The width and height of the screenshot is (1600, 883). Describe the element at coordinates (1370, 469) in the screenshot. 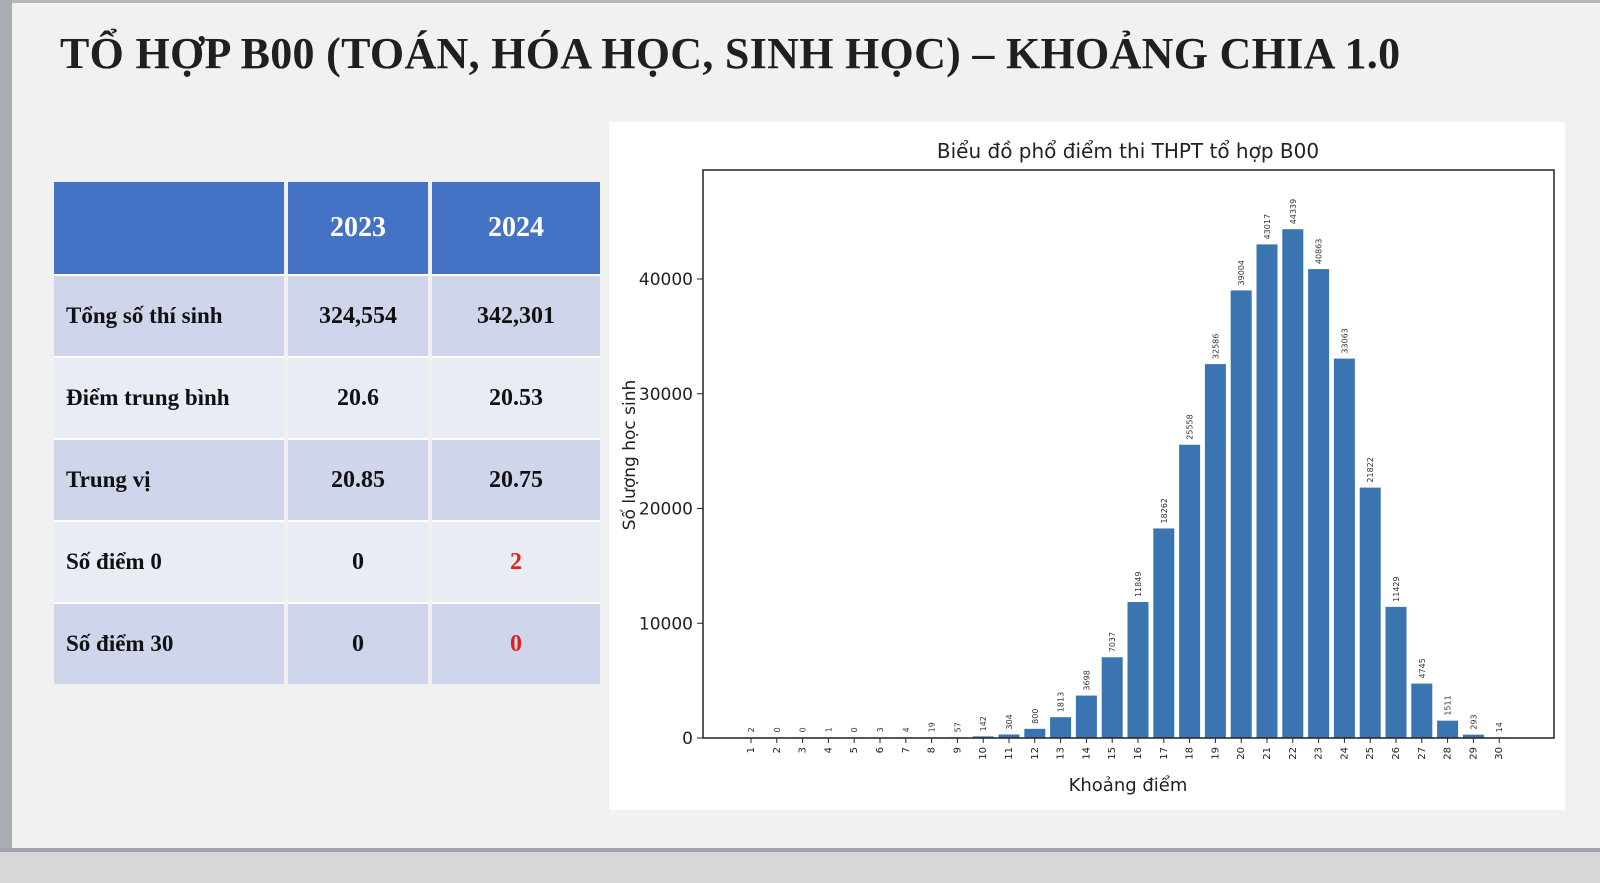

I see `bar-value-label: 21822` at that location.